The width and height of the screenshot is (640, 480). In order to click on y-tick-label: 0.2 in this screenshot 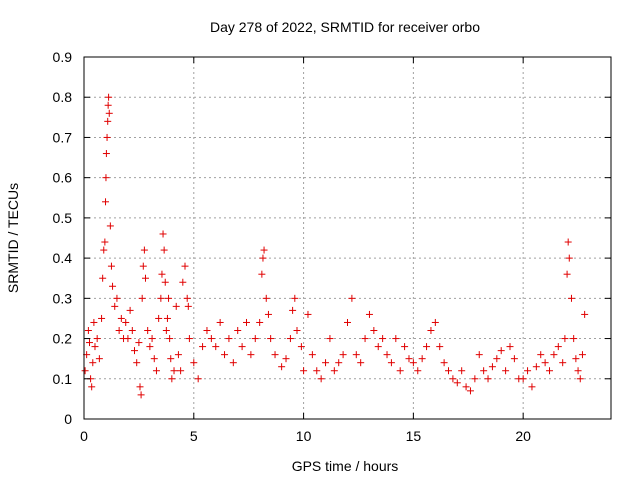, I will do `click(63, 339)`.